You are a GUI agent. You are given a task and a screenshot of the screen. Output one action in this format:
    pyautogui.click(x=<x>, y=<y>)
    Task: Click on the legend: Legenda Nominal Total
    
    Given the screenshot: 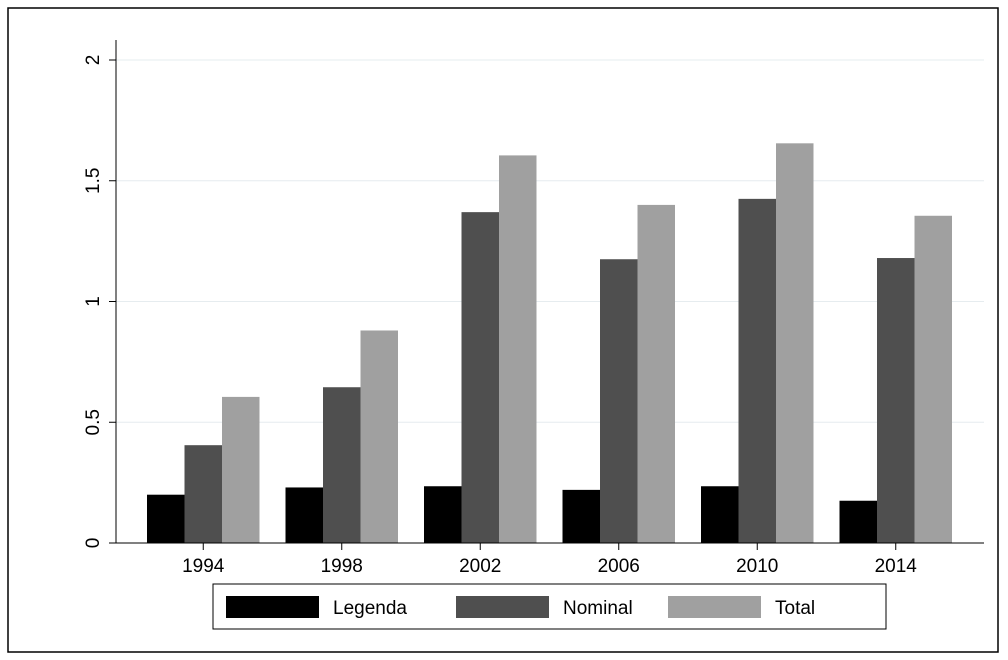 What is the action you would take?
    pyautogui.click(x=549, y=606)
    